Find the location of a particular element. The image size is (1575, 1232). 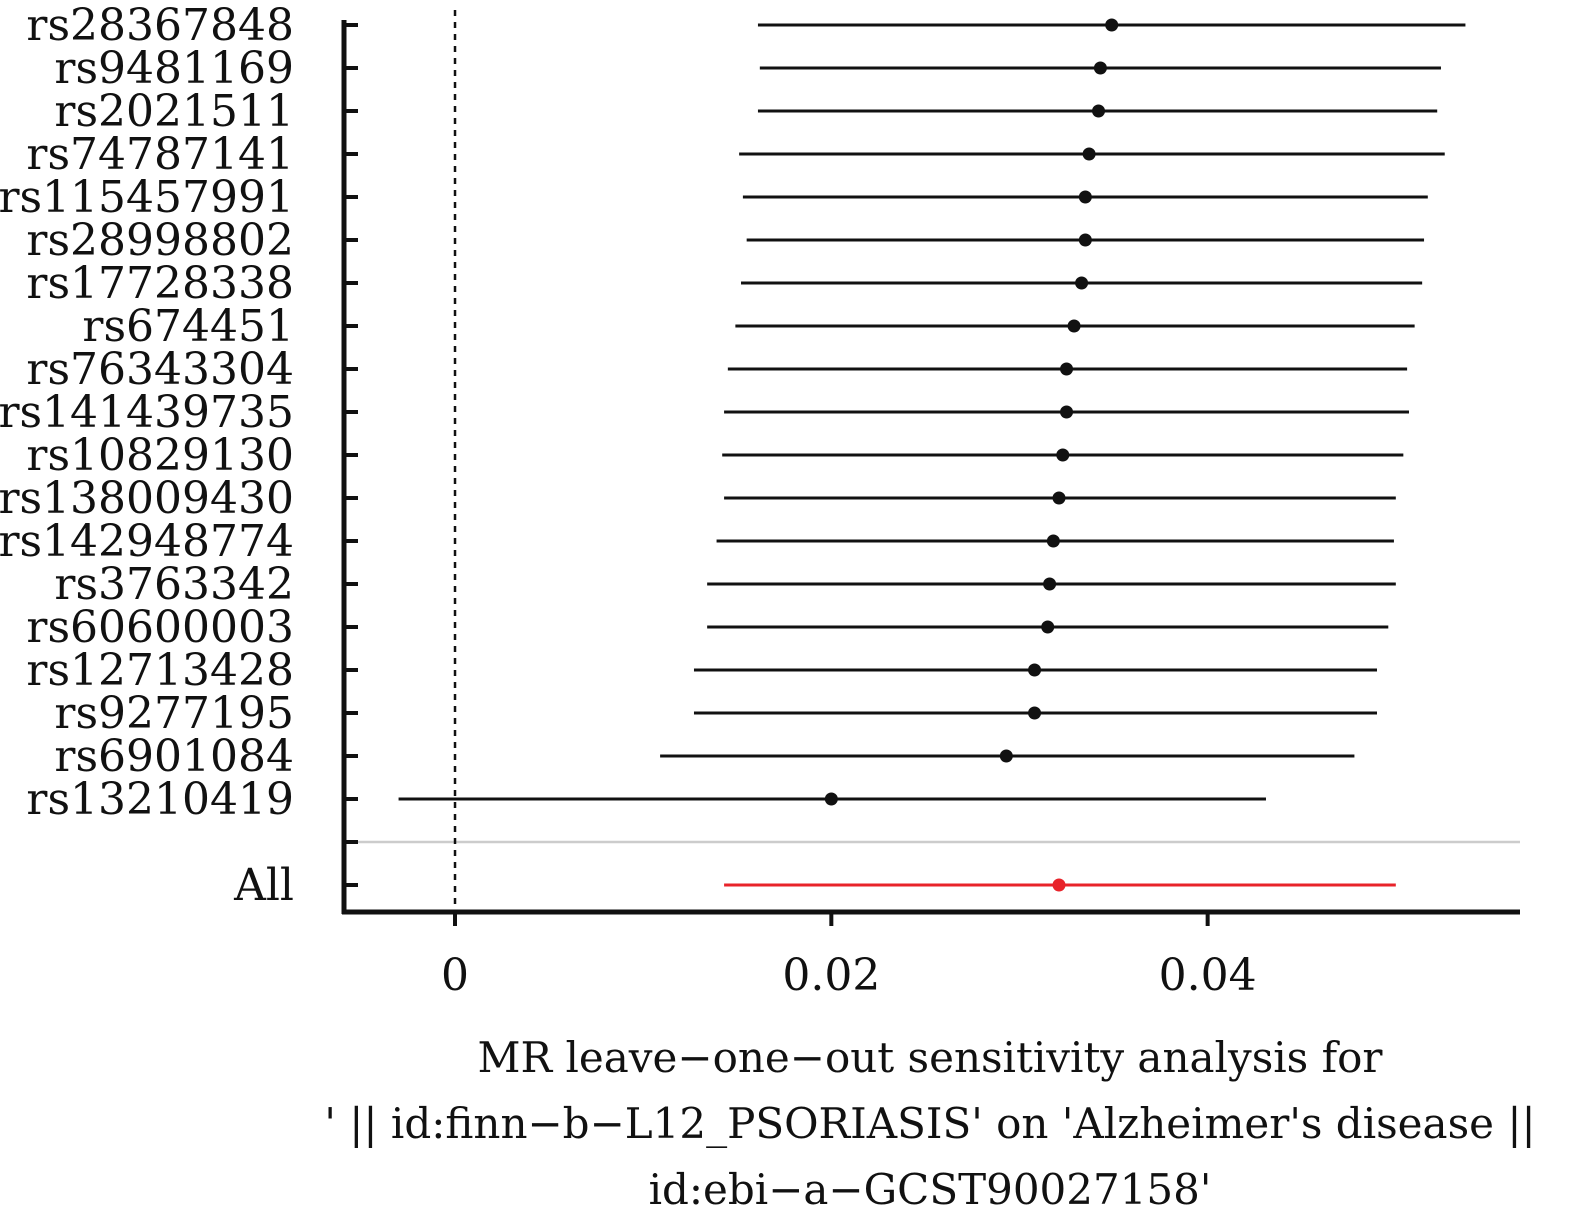

overall-label: All is located at coordinates (263, 885).